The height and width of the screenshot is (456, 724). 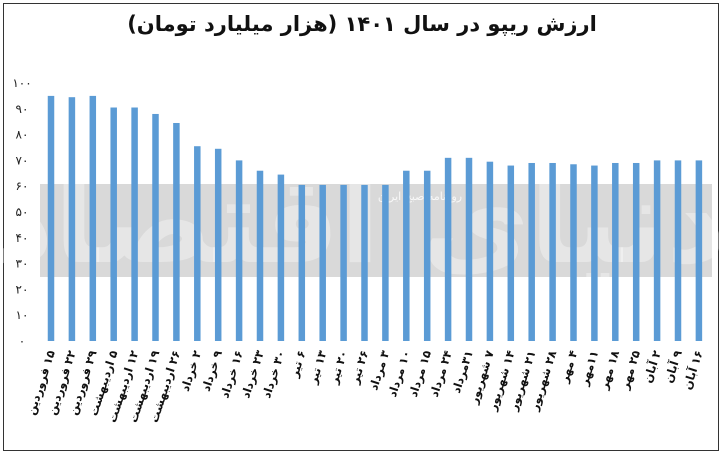 I want to click on y-tick-label: ۱۰۰, so click(x=21, y=83).